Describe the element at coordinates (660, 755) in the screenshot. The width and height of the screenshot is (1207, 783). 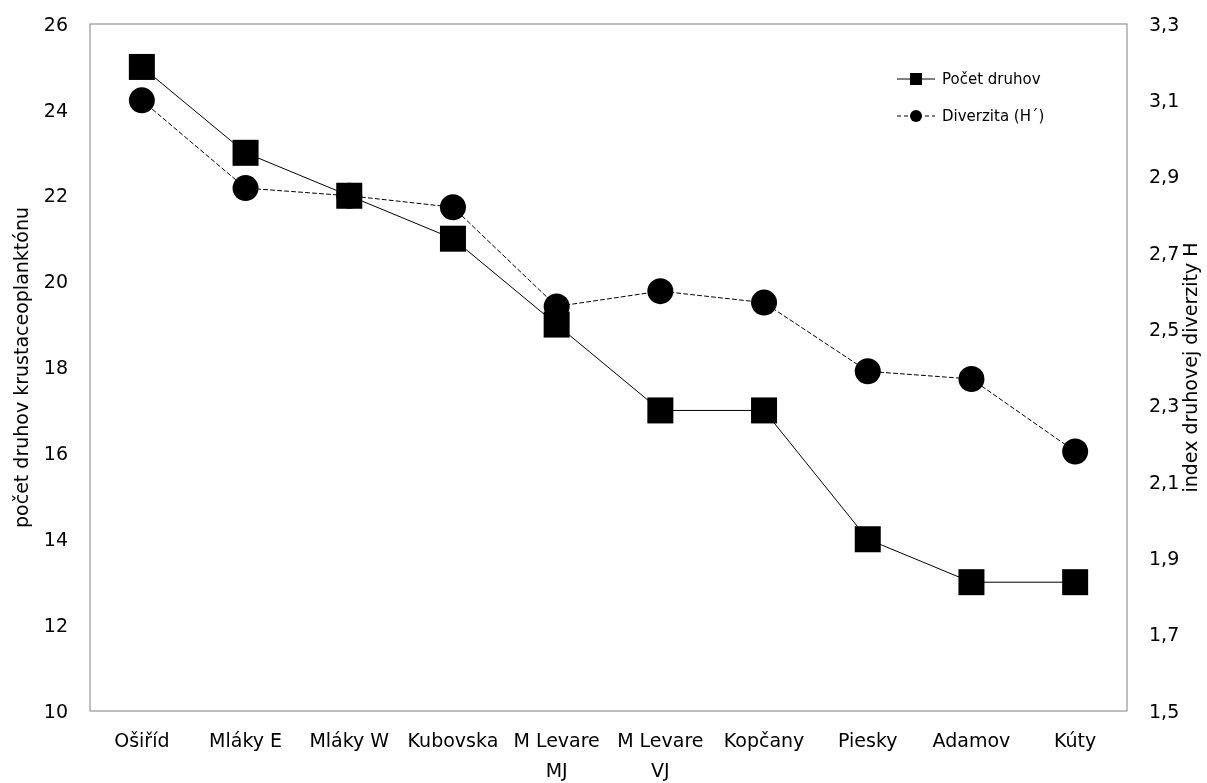
I see `x-tick-label: M Levare VJ` at that location.